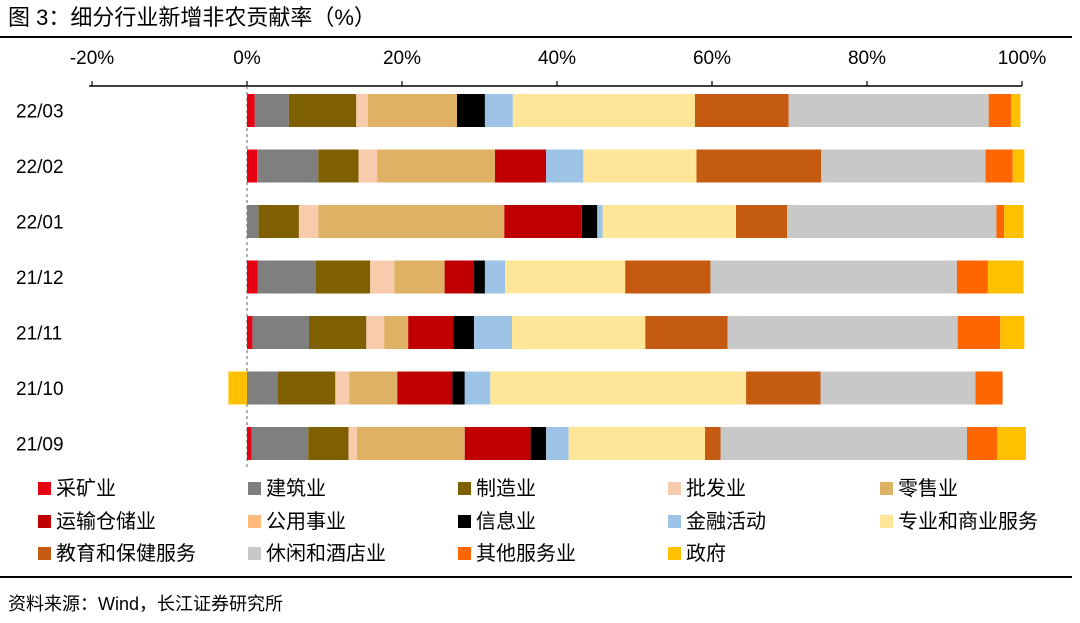 Image resolution: width=1080 pixels, height=623 pixels. What do you see at coordinates (40, 389) in the screenshot?
I see `y-tick-label: 21/10` at bounding box center [40, 389].